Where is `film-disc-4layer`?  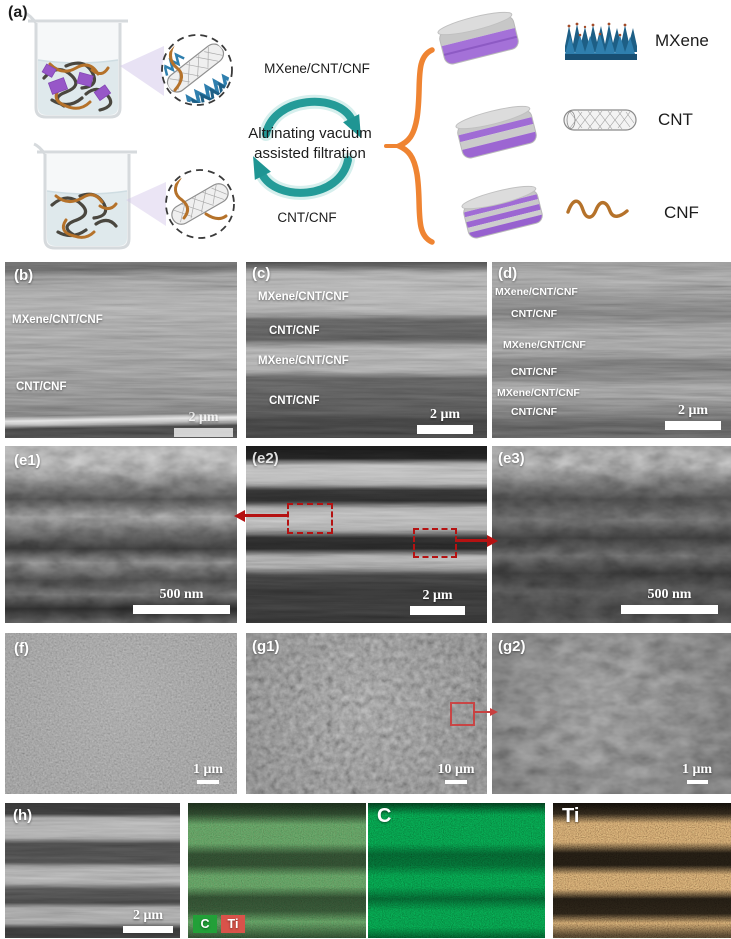 film-disc-4layer is located at coordinates (496, 132).